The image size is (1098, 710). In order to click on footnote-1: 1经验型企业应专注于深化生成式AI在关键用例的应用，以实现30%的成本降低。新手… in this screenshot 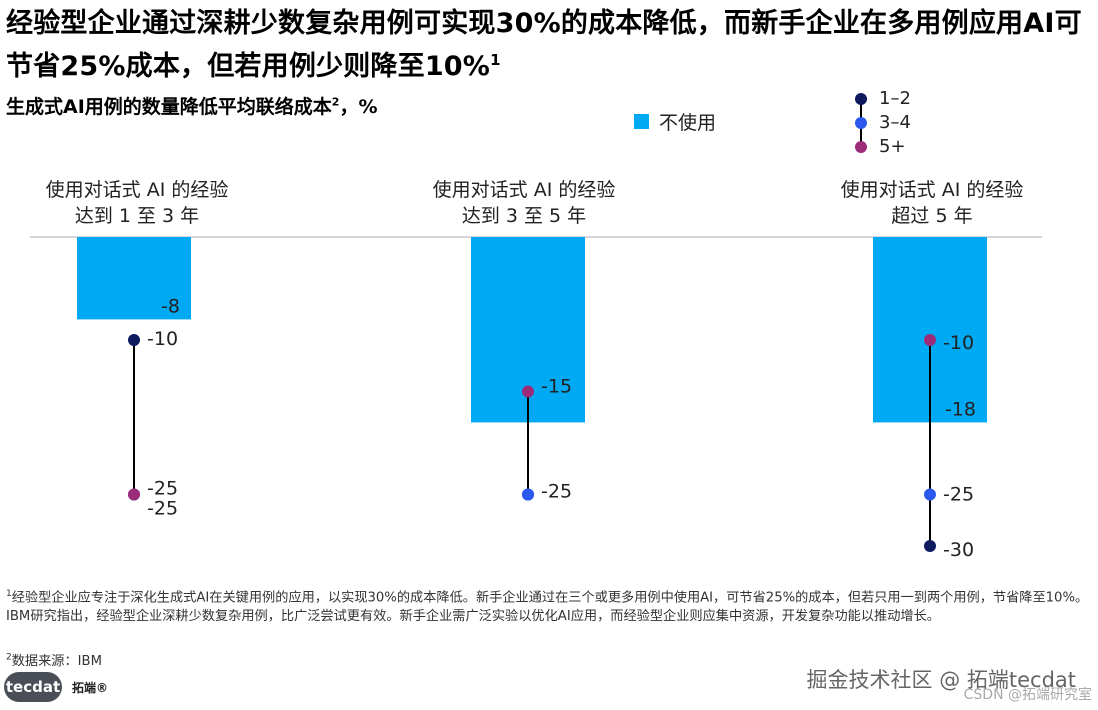, I will do `click(547, 607)`.